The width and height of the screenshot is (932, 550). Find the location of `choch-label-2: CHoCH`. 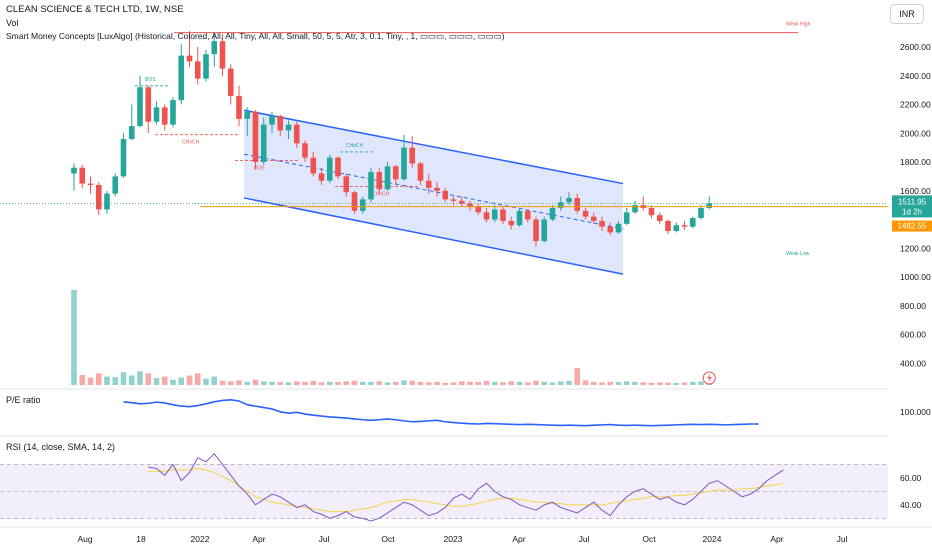

choch-label-2: CHoCH is located at coordinates (355, 146).